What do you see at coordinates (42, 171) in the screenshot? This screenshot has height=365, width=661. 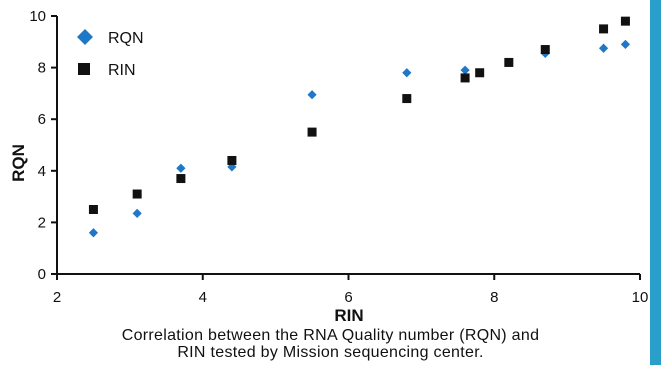 I see `y-tick-label: 4` at bounding box center [42, 171].